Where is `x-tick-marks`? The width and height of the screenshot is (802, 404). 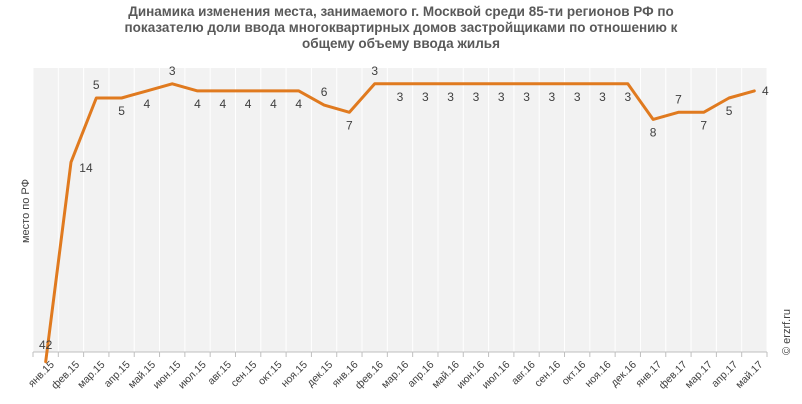
x-tick-marks is located at coordinates (400, 354).